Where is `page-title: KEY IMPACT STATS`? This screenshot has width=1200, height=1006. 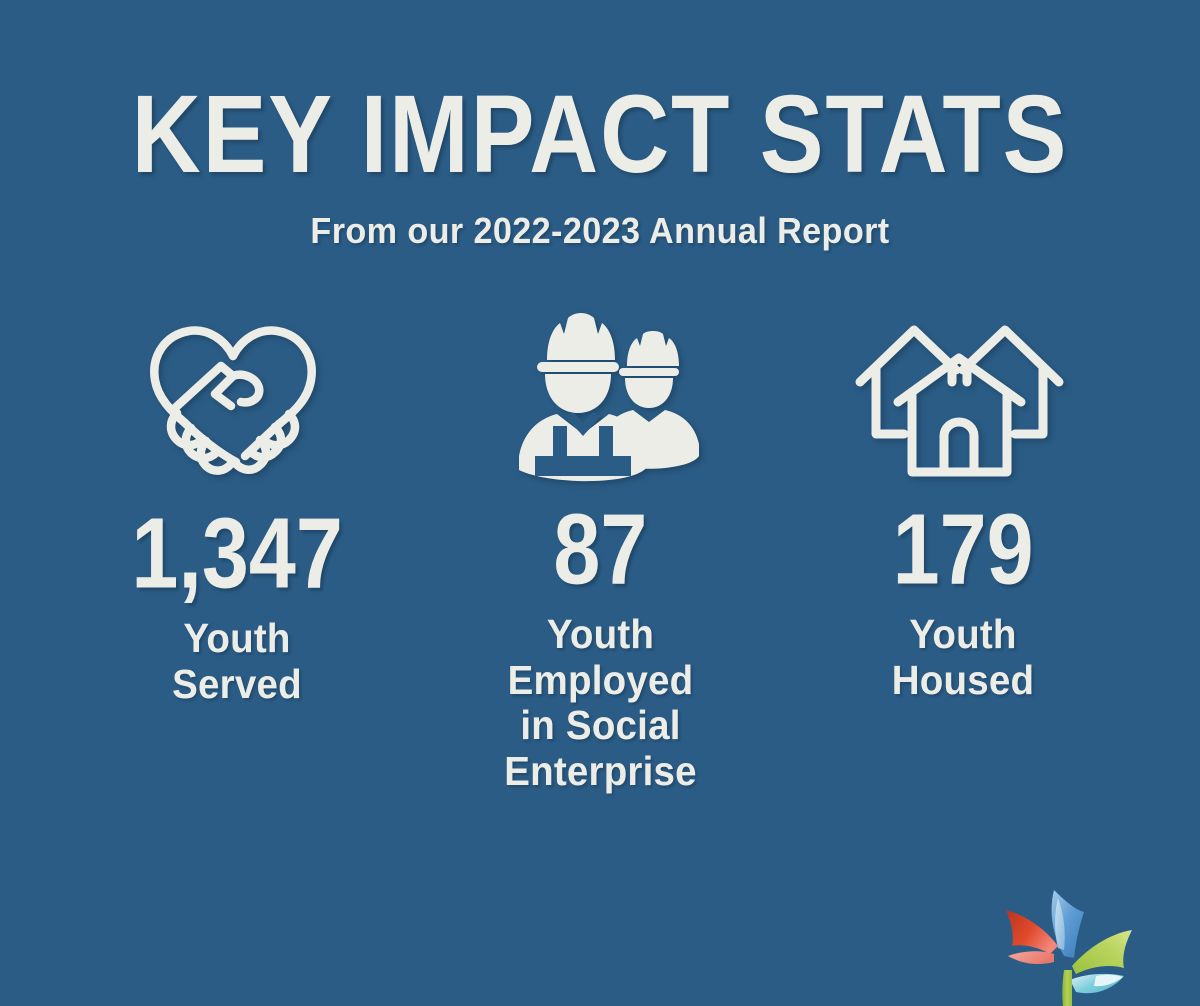
page-title: KEY IMPACT STATS is located at coordinates (600, 135).